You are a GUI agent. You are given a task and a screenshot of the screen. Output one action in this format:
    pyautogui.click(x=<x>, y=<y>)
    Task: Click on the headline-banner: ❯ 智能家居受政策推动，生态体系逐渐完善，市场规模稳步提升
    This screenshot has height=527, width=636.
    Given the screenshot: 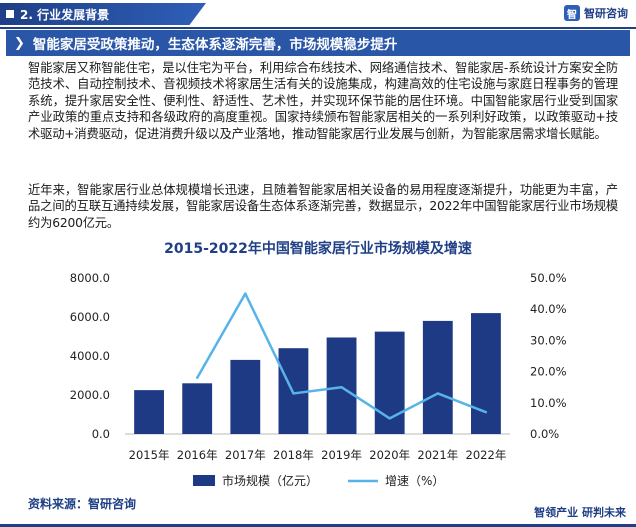 What is the action you would take?
    pyautogui.click(x=318, y=43)
    